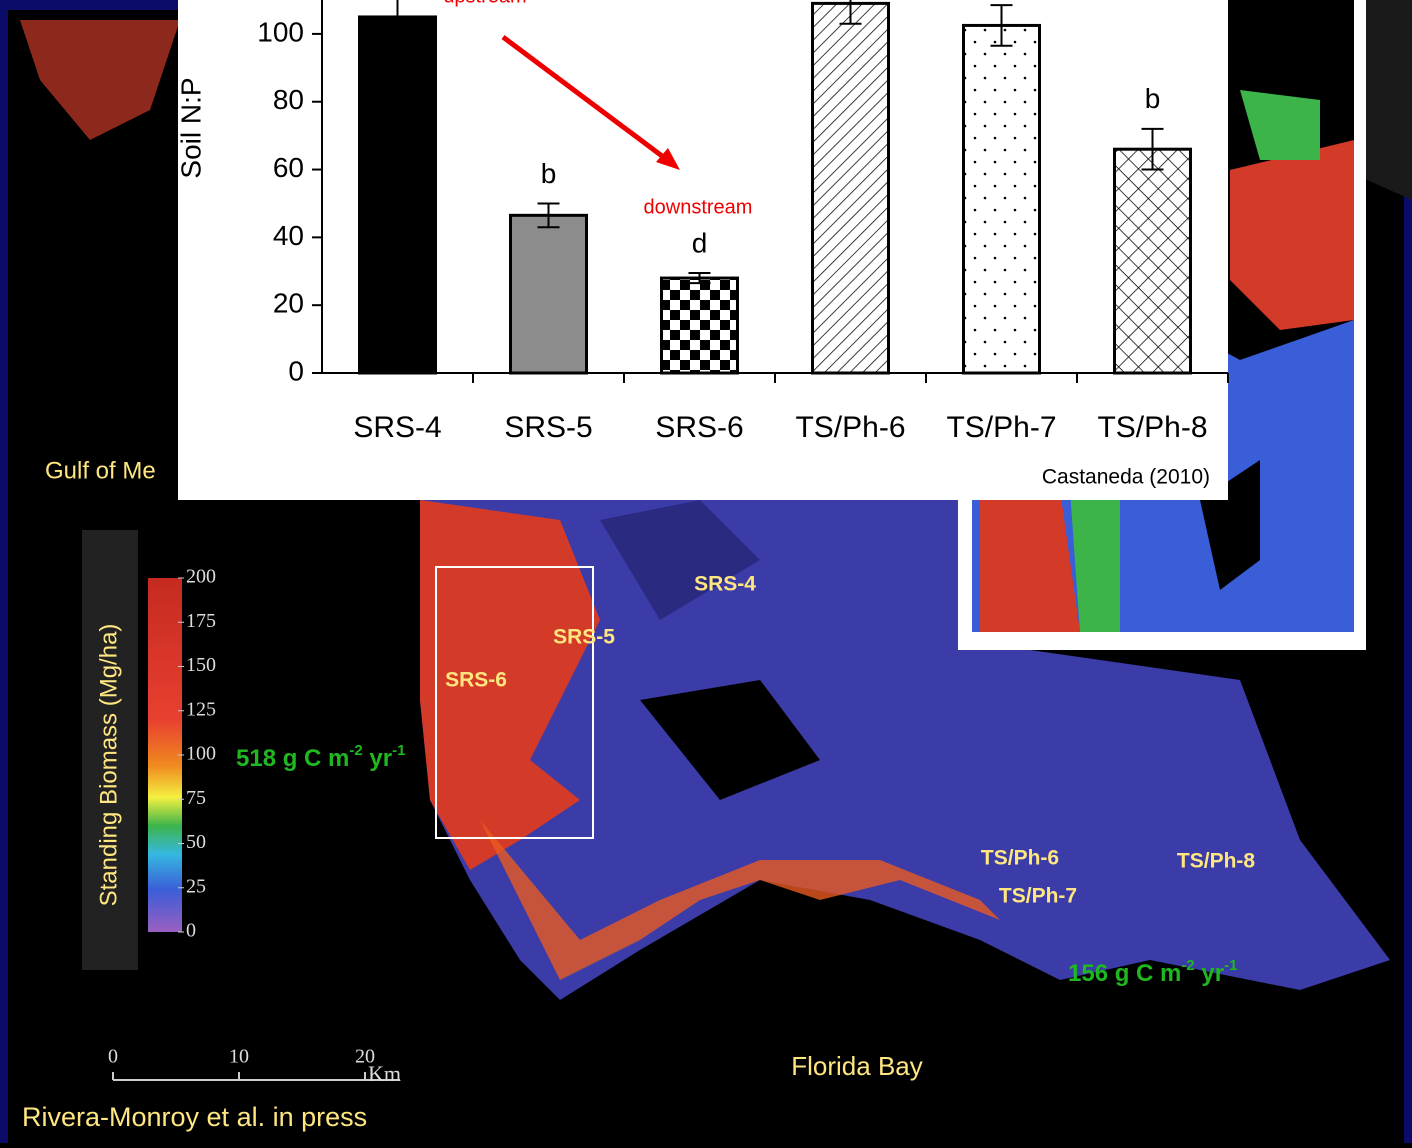 The width and height of the screenshot is (1412, 1148). Describe the element at coordinates (191, 931) in the screenshot. I see `colorbar-tick-label: 0` at that location.